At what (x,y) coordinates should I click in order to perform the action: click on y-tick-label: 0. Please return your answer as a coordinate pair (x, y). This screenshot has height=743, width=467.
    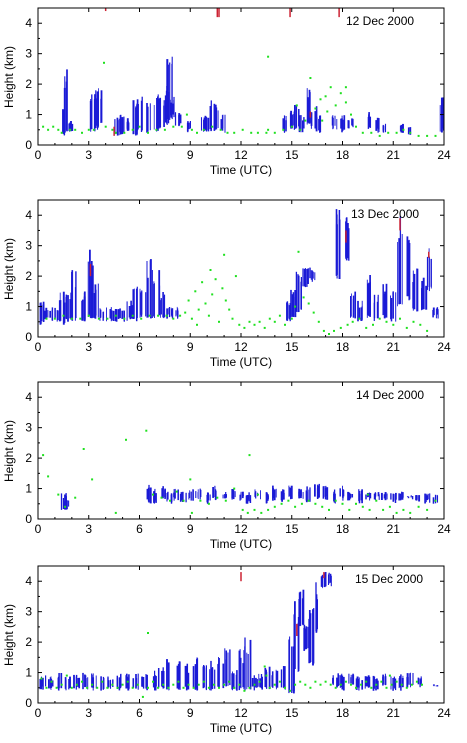
    Looking at the image, I should click on (28, 519).